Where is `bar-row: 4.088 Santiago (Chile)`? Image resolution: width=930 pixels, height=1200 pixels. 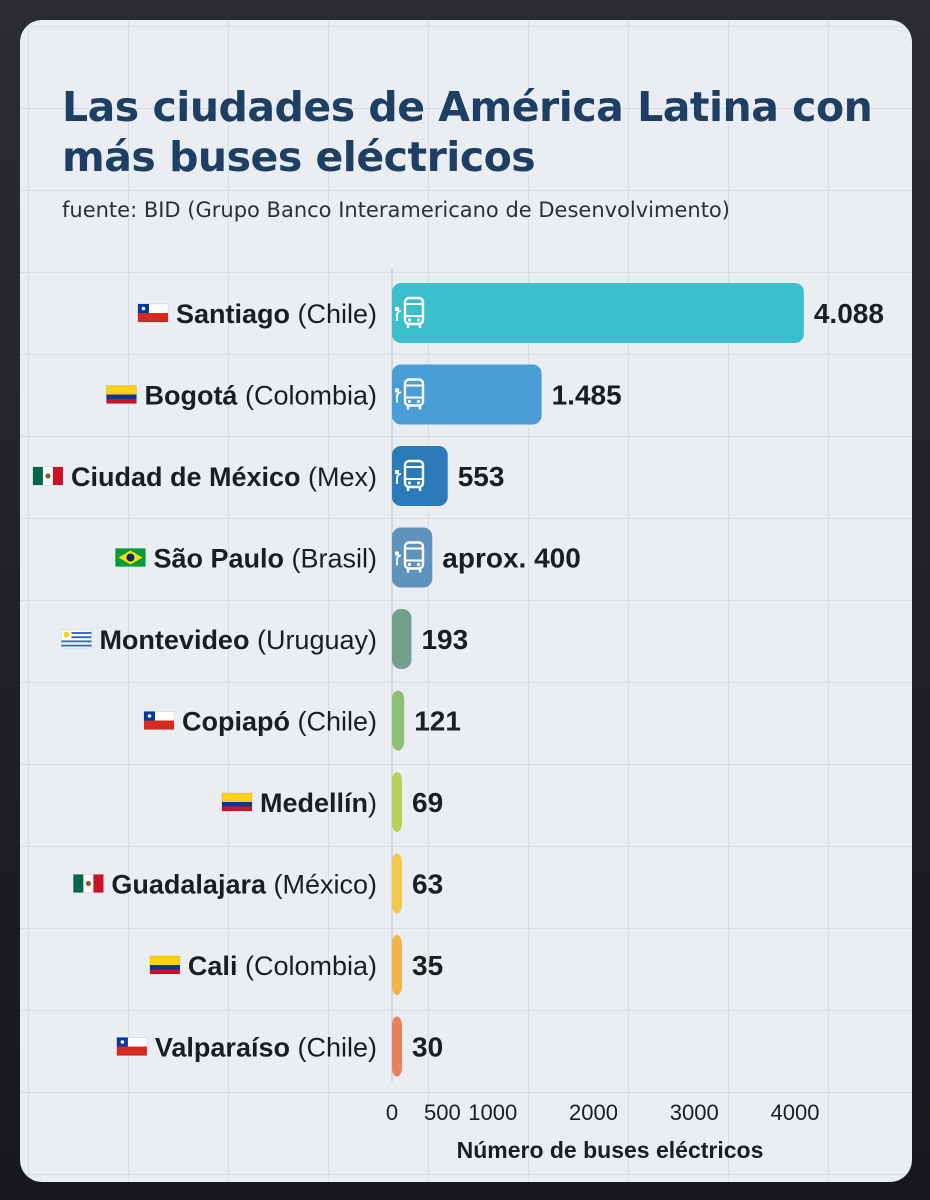 bar-row: 4.088 Santiago (Chile) is located at coordinates (510, 313).